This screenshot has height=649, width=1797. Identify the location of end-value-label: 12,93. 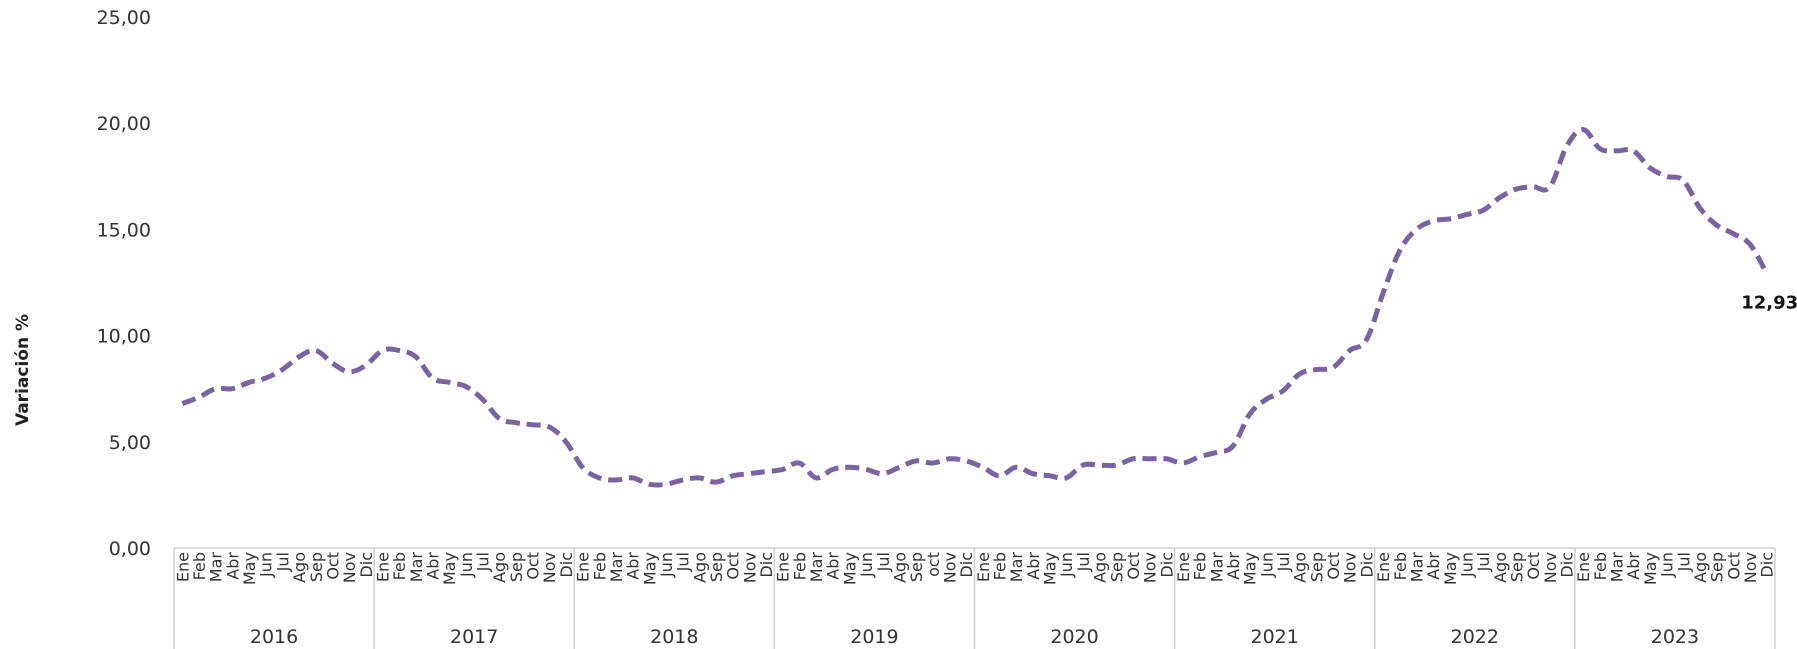
(1769, 302).